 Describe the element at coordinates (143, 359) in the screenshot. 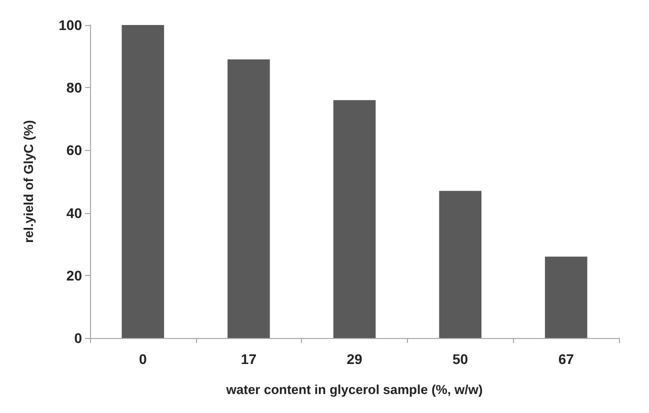

I see `x-tick-label: 0` at that location.